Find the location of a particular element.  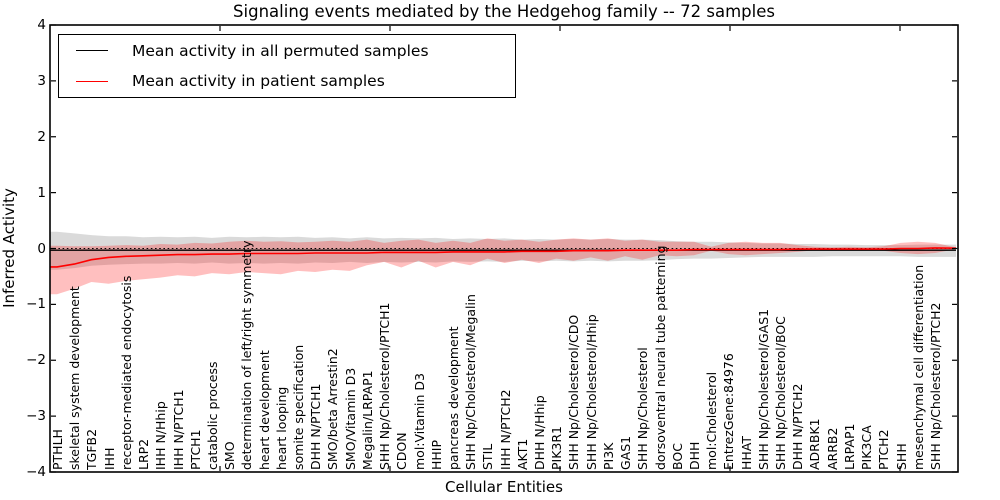

legend-item-patient: Mean activity in patient samples is located at coordinates (287, 81).